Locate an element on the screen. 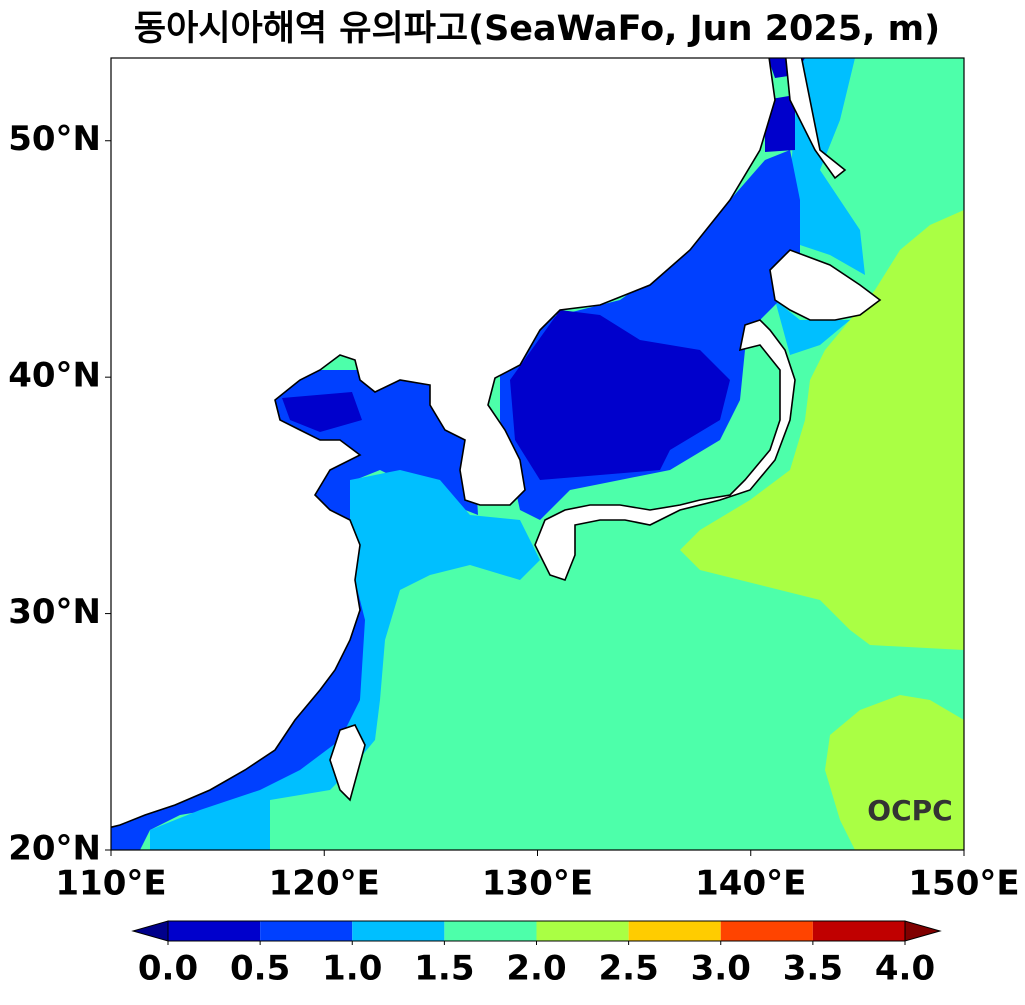 Image resolution: width=1025 pixels, height=1005 pixels. colorbar-over is located at coordinates (923, 931).